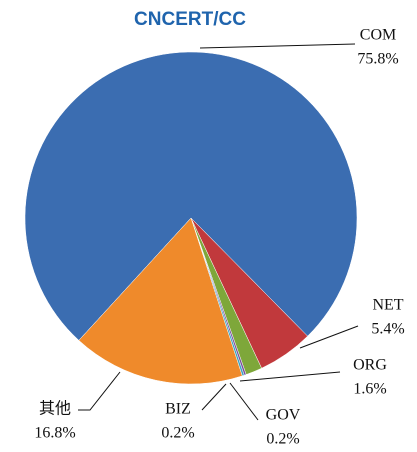 The height and width of the screenshot is (452, 417). What do you see at coordinates (160, 301) in the screenshot?
I see `pie-slice` at bounding box center [160, 301].